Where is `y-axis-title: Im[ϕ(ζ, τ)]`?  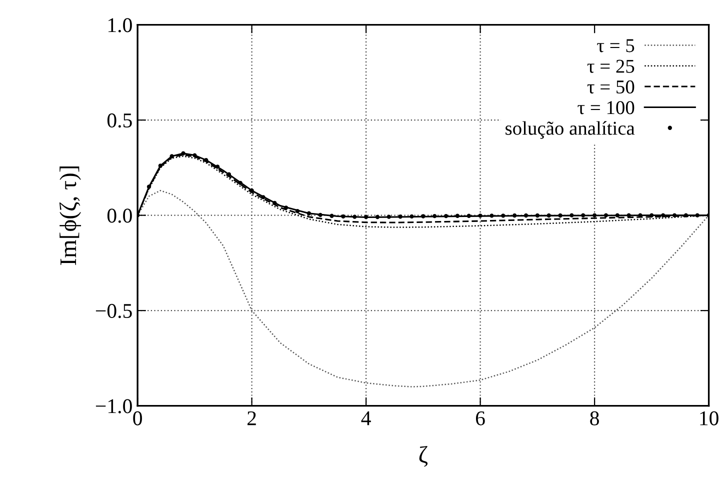
y-axis-title: Im[ϕ(ζ, τ)] is located at coordinates (70, 216).